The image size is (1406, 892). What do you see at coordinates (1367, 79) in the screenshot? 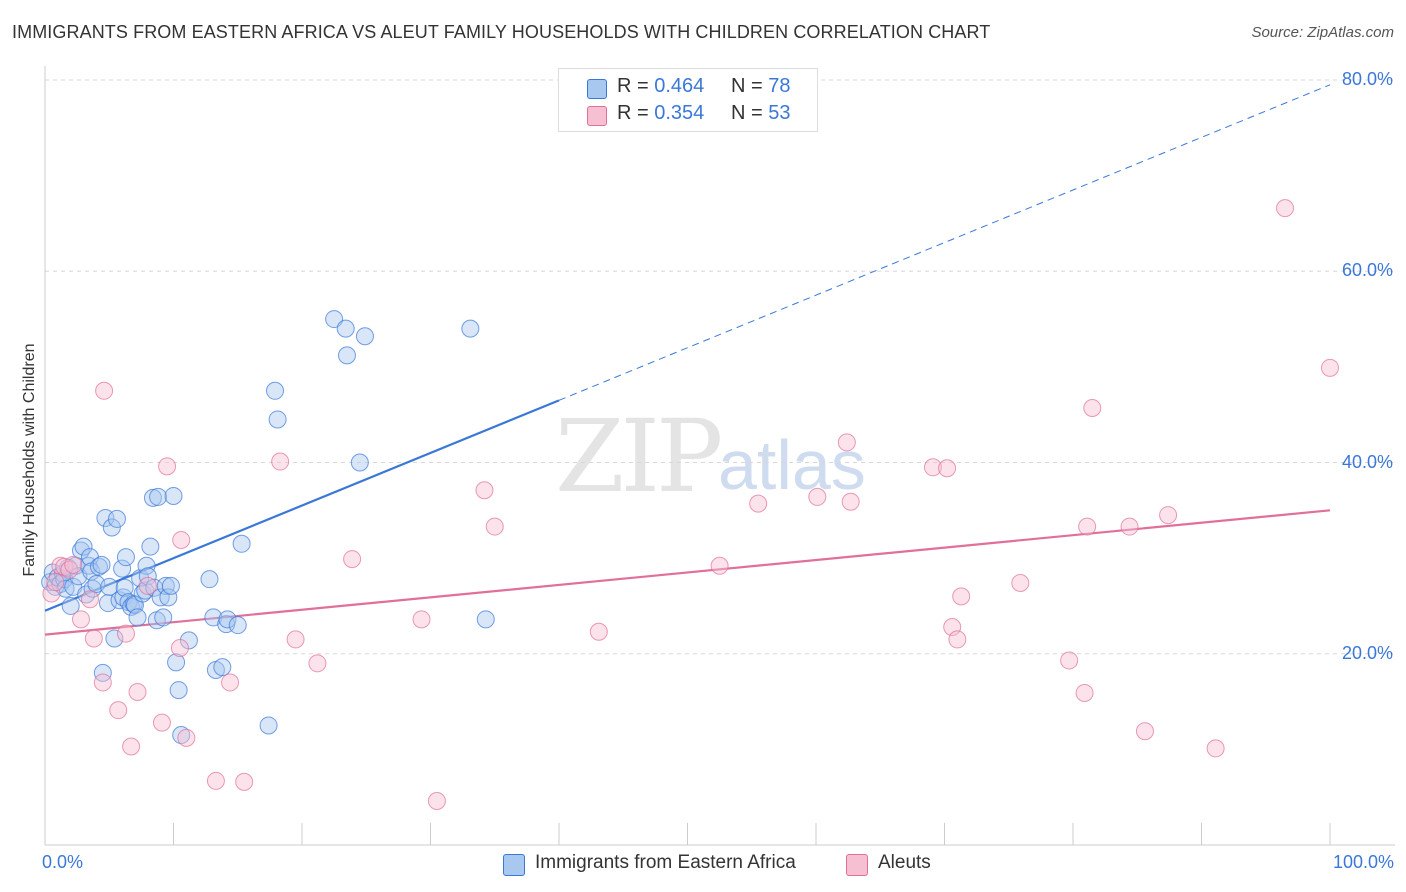
I see `y-tick-label: 80.0%` at bounding box center [1367, 79].